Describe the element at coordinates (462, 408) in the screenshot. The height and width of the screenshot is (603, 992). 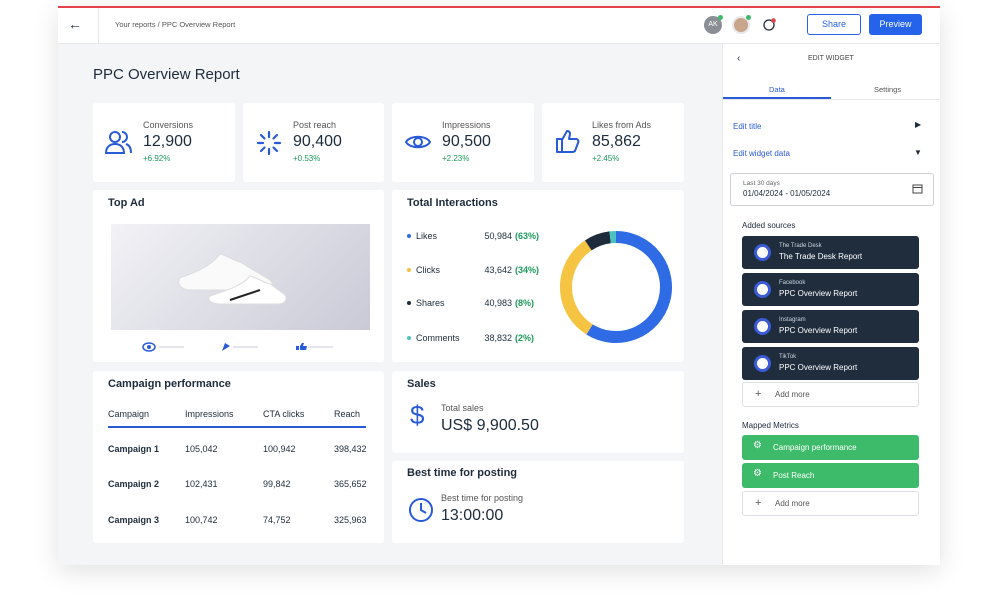
I see `sales-label: Total sales` at that location.